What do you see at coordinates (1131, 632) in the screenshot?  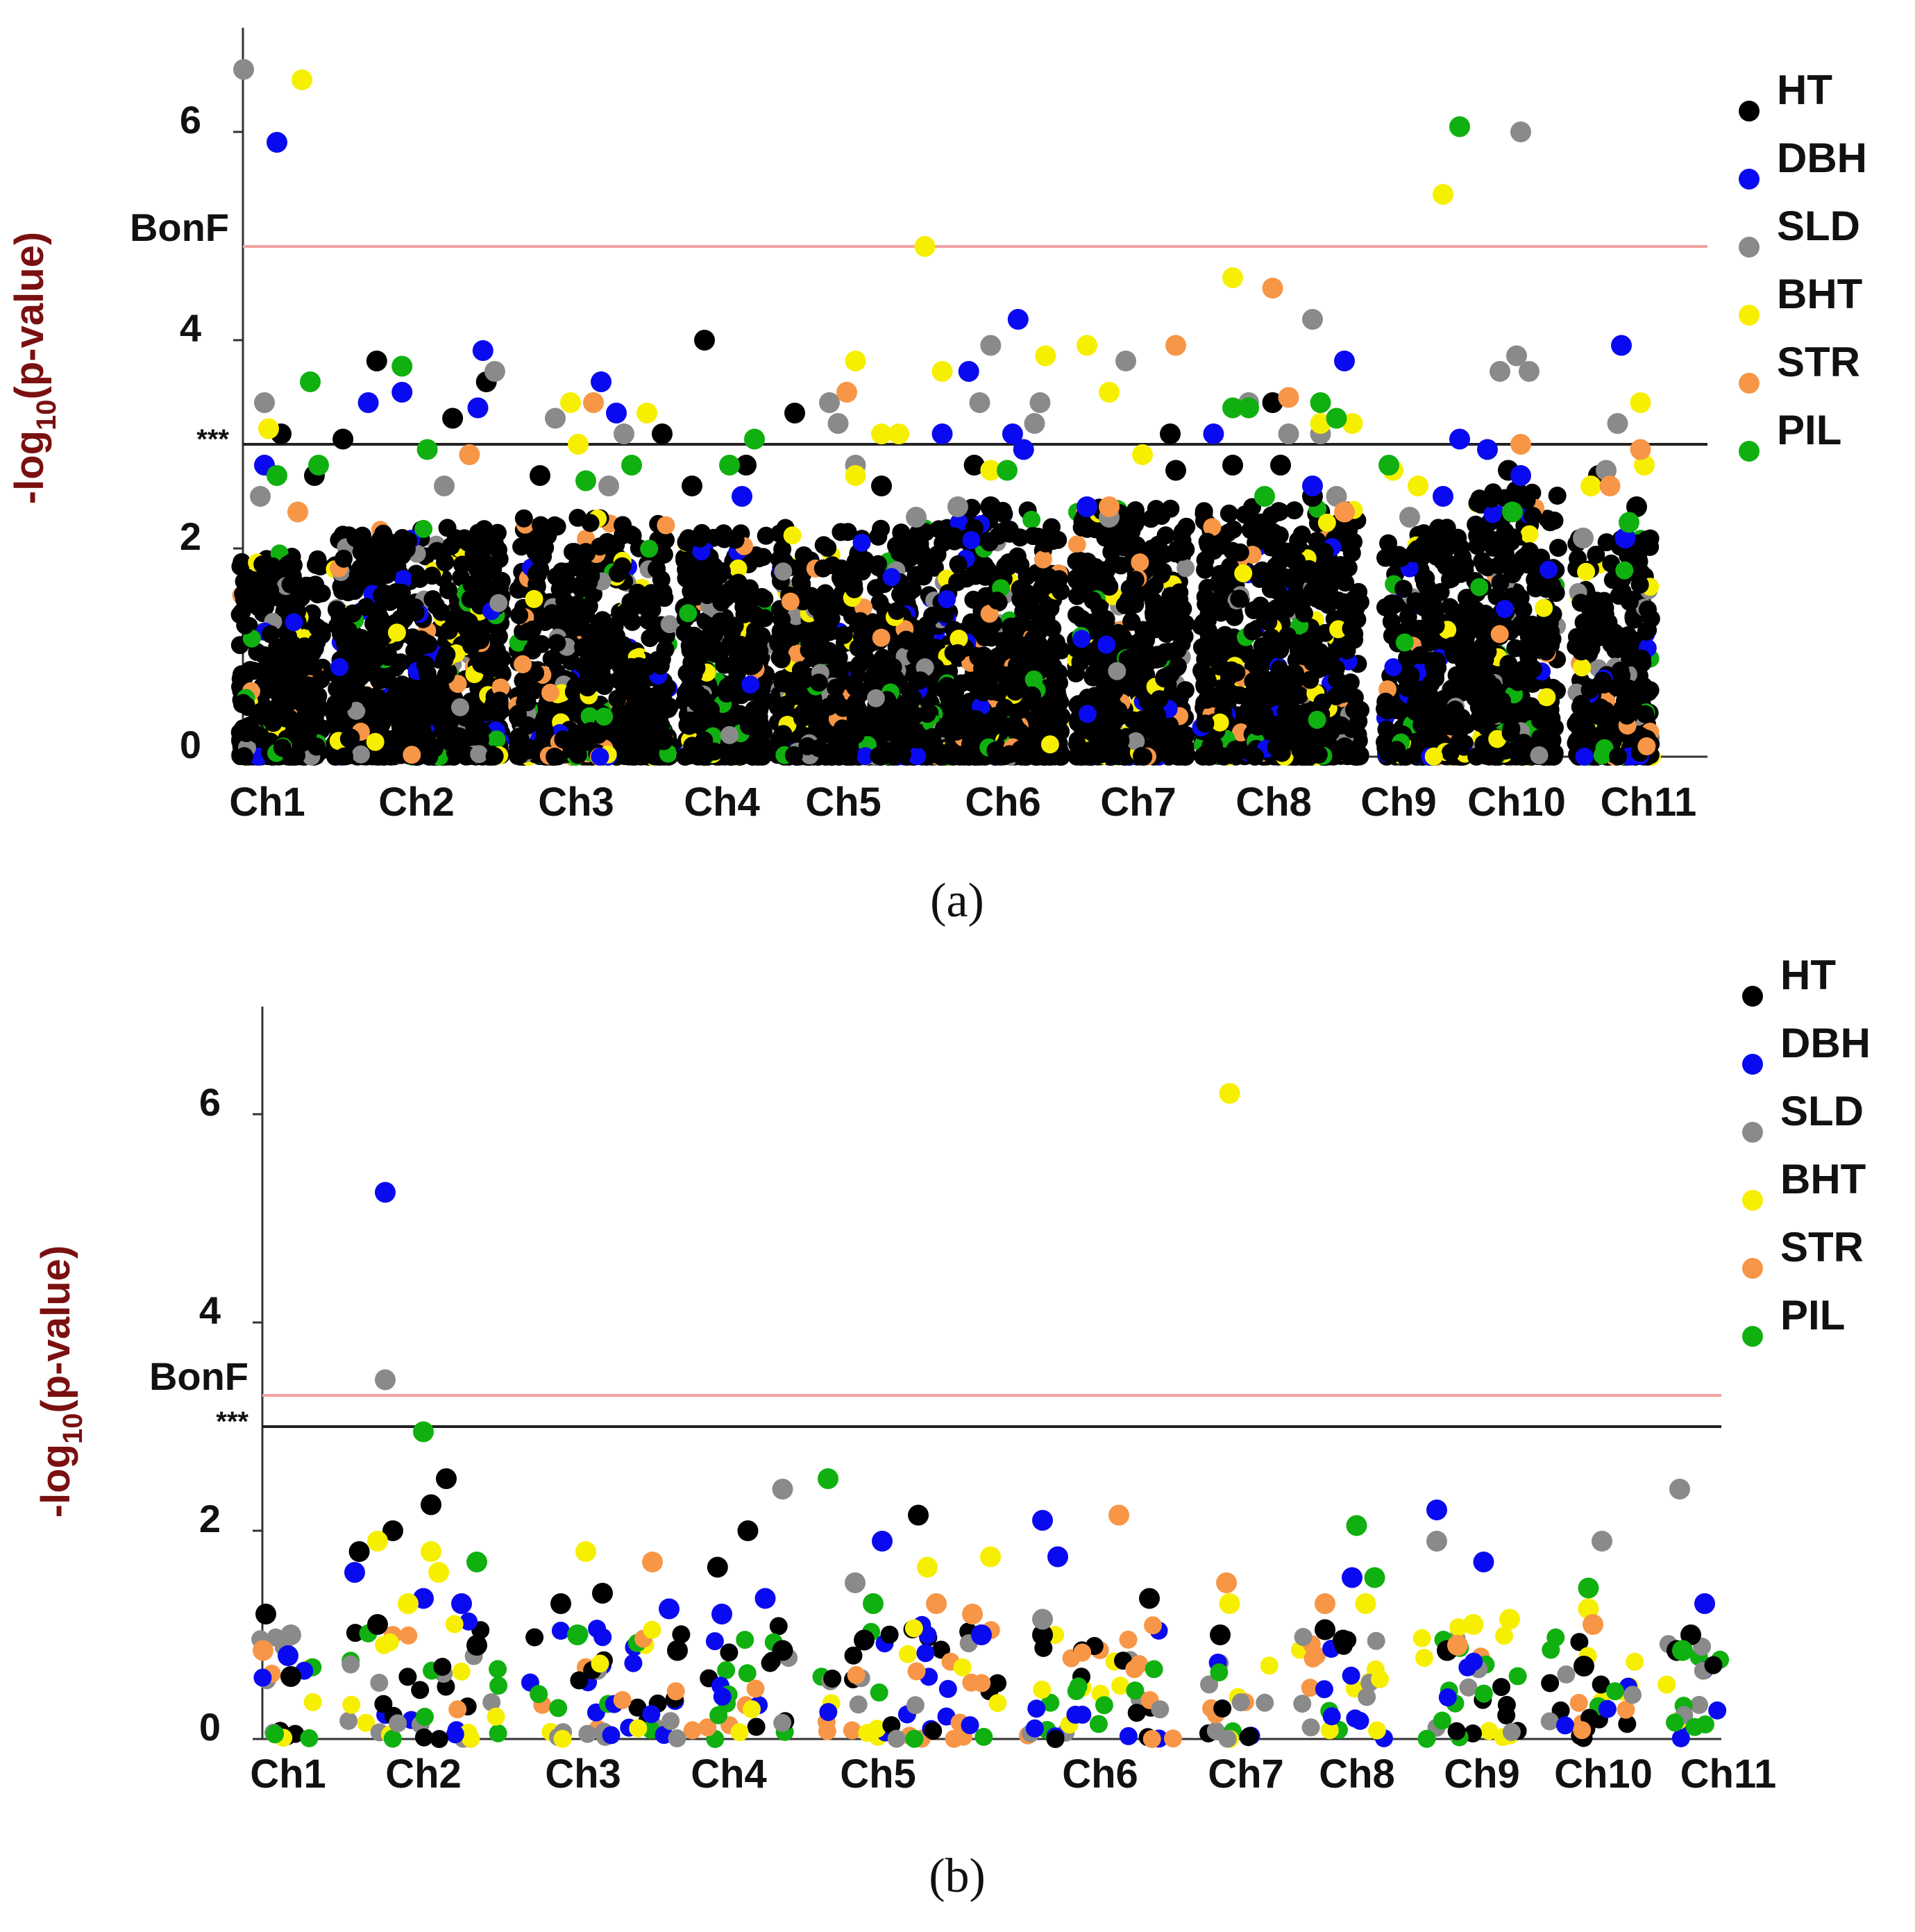 I see `chromosome-cluster-ch7` at bounding box center [1131, 632].